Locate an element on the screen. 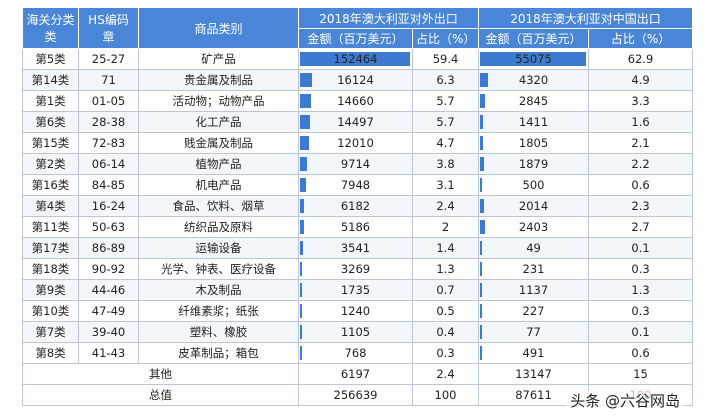 The width and height of the screenshot is (714, 417). cell-goods: 皮革制品；箱包 is located at coordinates (218, 353).